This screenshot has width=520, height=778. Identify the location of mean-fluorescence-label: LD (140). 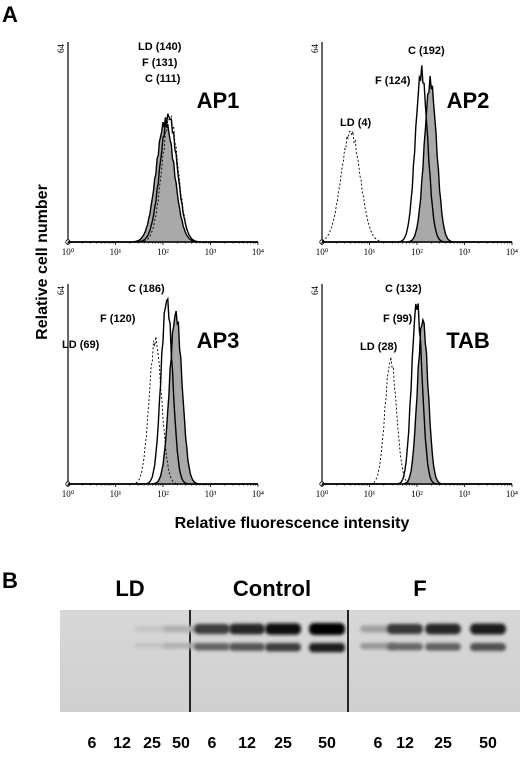
(160, 47).